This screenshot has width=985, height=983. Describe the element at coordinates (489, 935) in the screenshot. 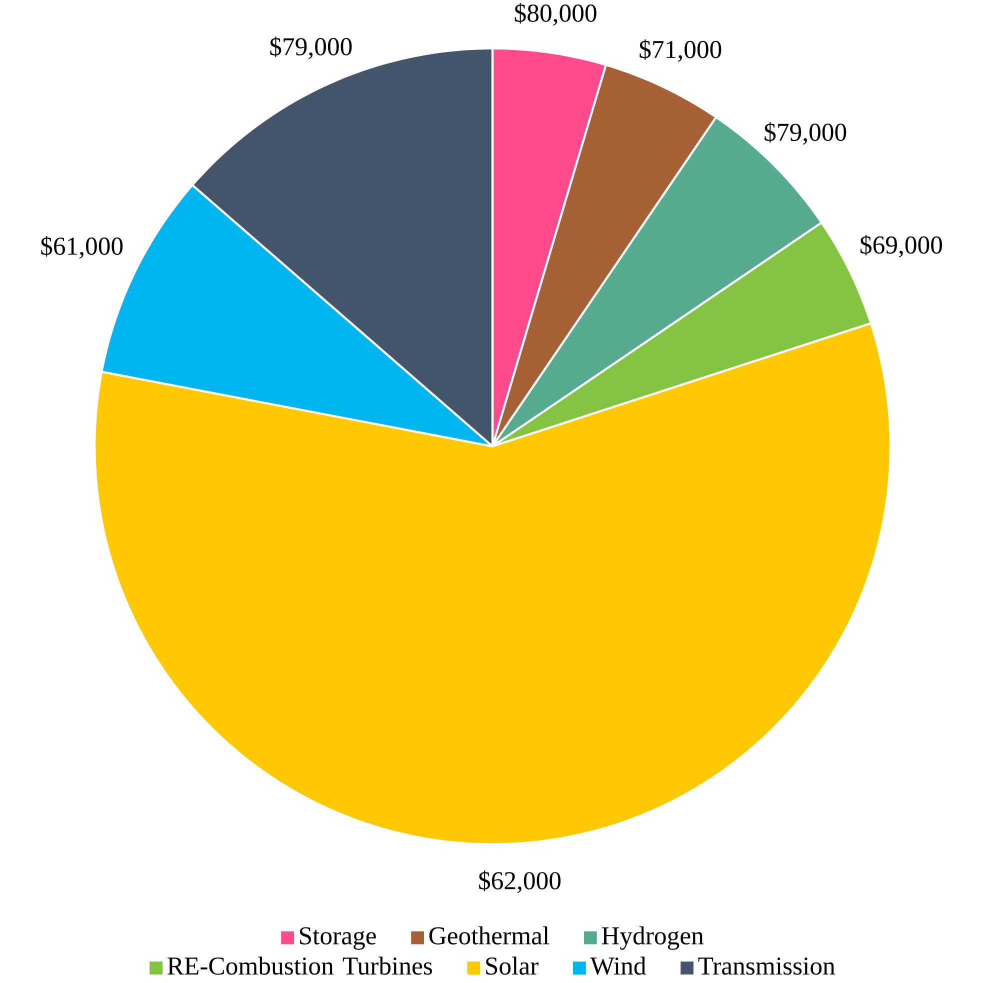

I see `legend-label: Geothermal` at that location.